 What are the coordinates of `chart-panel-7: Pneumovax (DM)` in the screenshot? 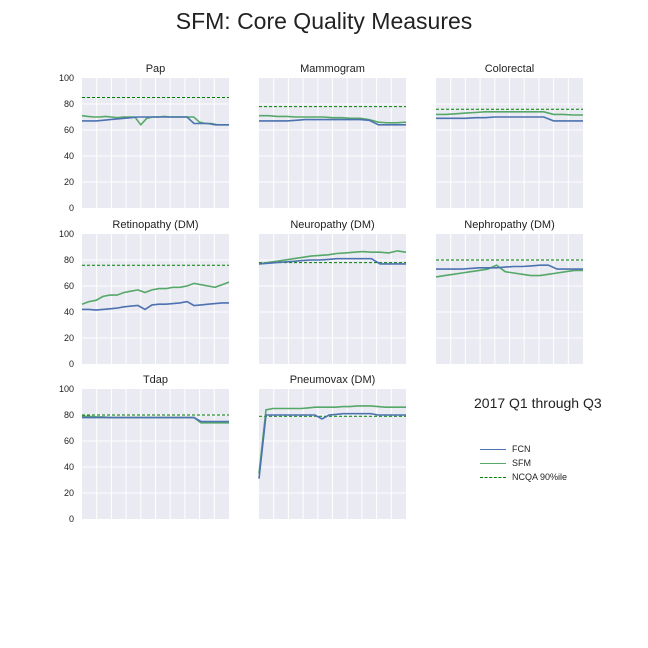 It's located at (332, 446).